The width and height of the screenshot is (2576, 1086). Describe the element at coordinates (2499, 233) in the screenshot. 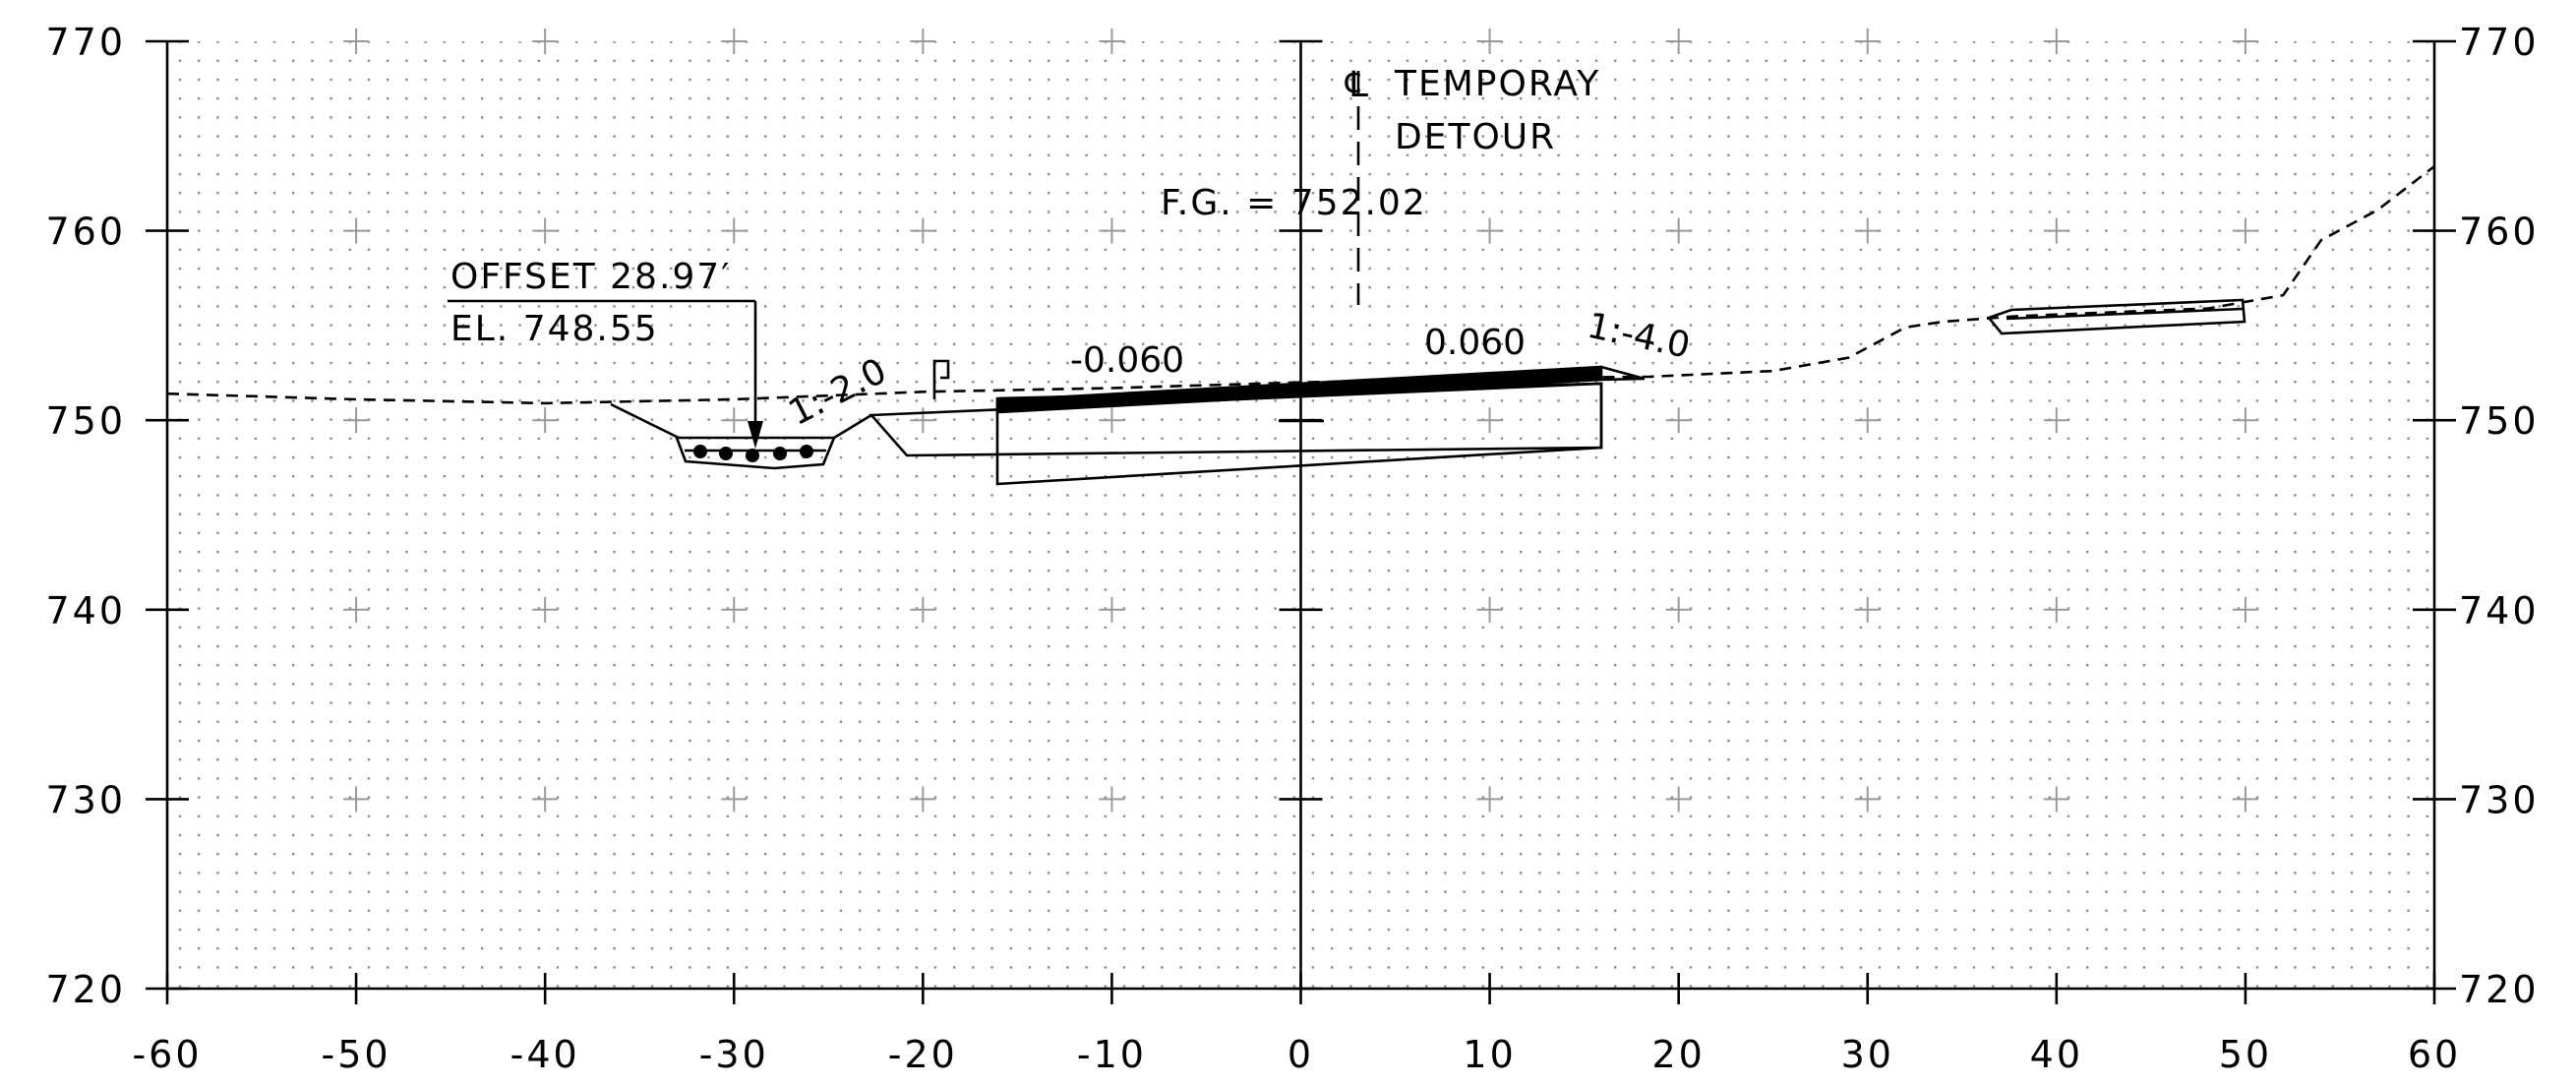

I see `y-tick-label-right: 760` at that location.